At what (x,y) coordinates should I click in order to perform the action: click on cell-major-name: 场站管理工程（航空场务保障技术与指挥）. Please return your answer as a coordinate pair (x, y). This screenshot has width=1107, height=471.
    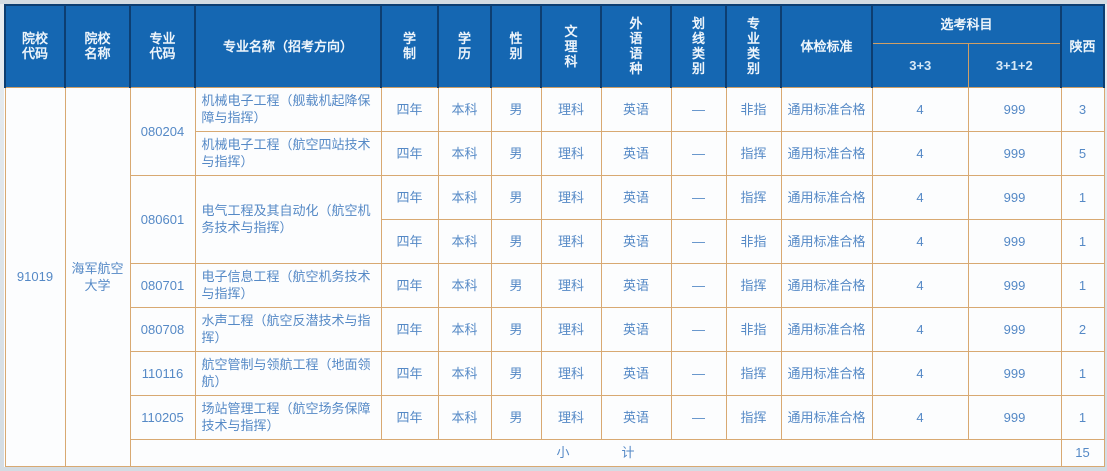
    Looking at the image, I should click on (288, 417).